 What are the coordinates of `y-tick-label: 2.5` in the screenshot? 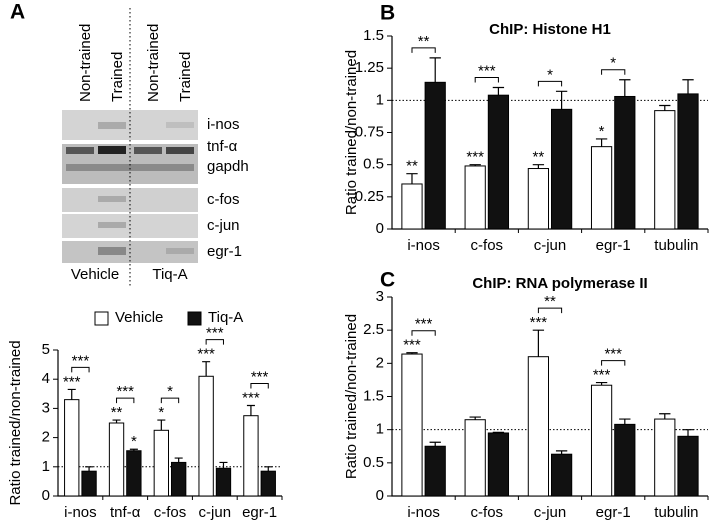 It's located at (373, 329).